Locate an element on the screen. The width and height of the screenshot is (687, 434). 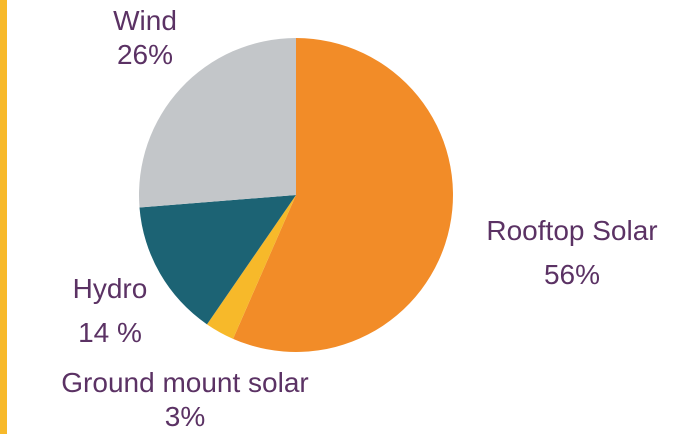
accent-bar is located at coordinates (3, 217).